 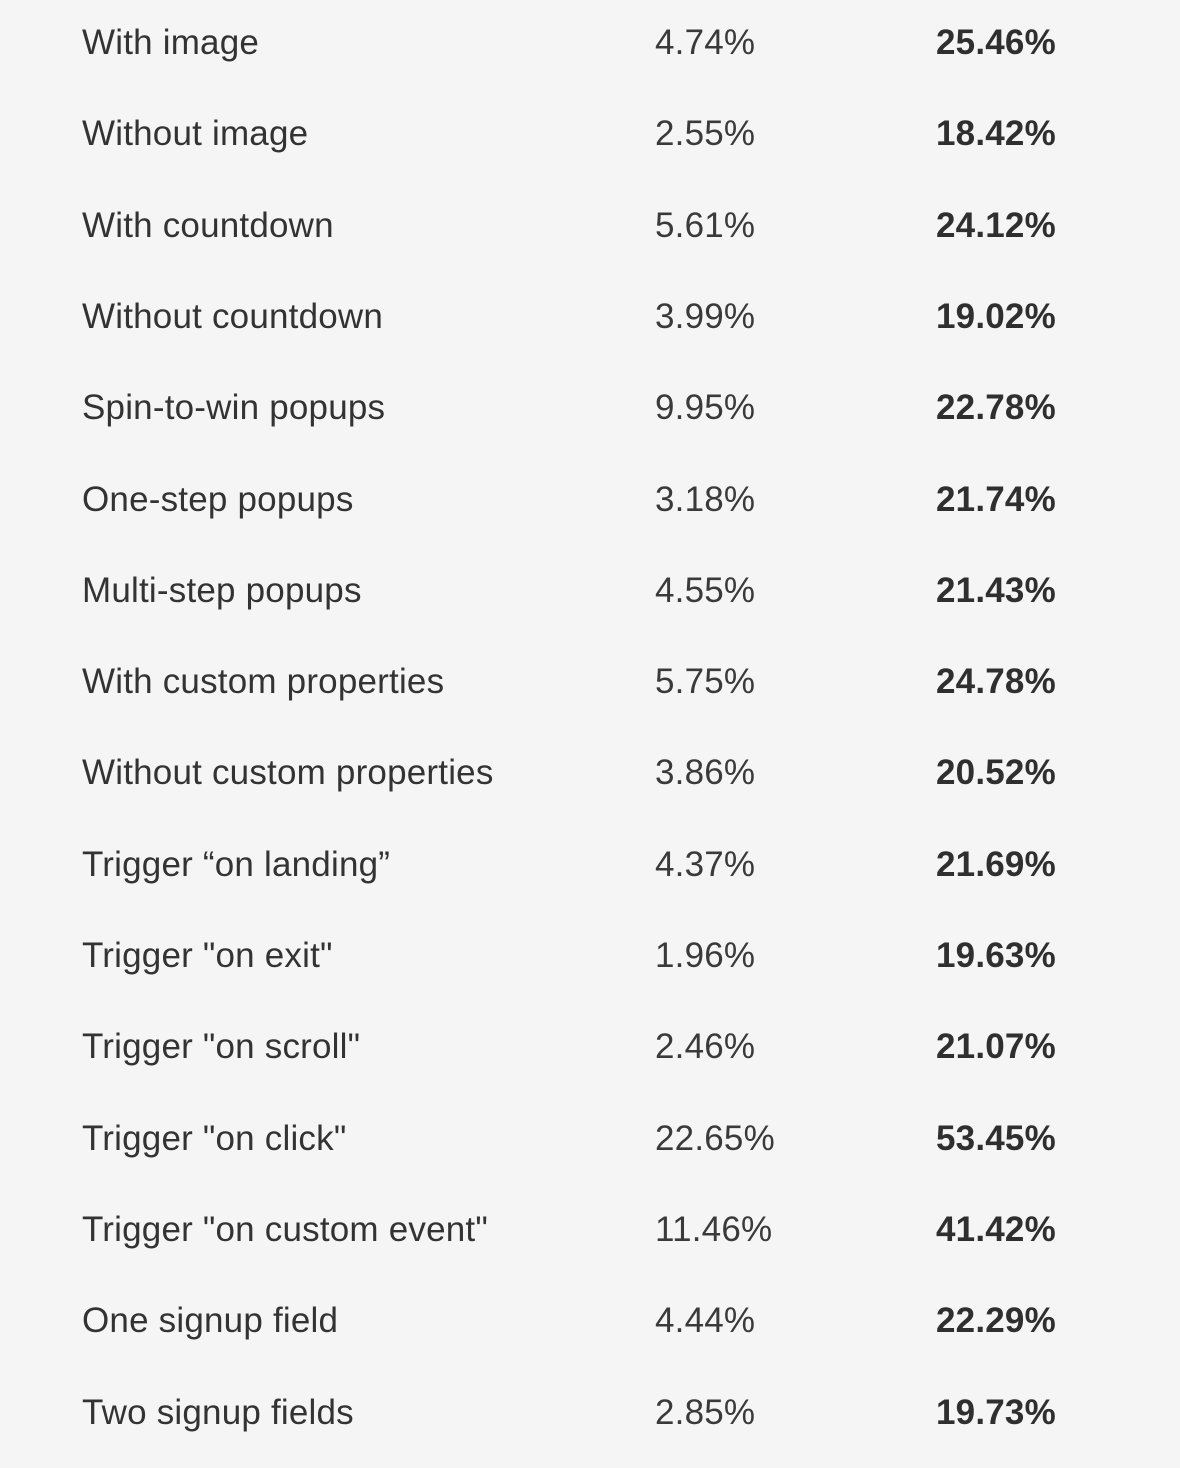 I want to click on row-label: One signup field, so click(x=210, y=1321).